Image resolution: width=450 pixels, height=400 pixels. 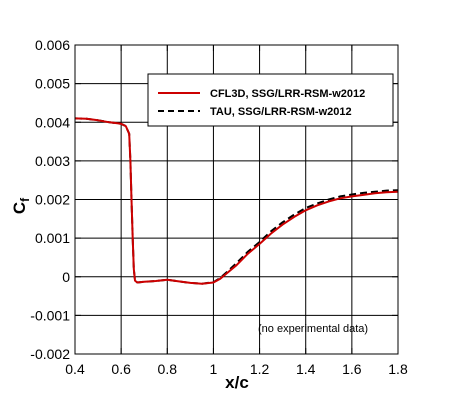 What do you see at coordinates (398, 369) in the screenshot?
I see `x-tick-label: 1.8` at bounding box center [398, 369].